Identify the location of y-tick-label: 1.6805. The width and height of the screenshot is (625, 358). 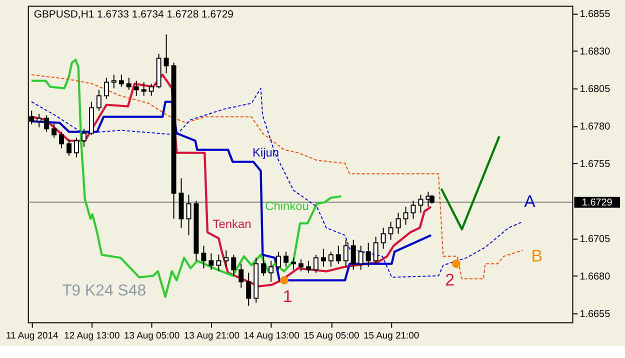
(595, 89).